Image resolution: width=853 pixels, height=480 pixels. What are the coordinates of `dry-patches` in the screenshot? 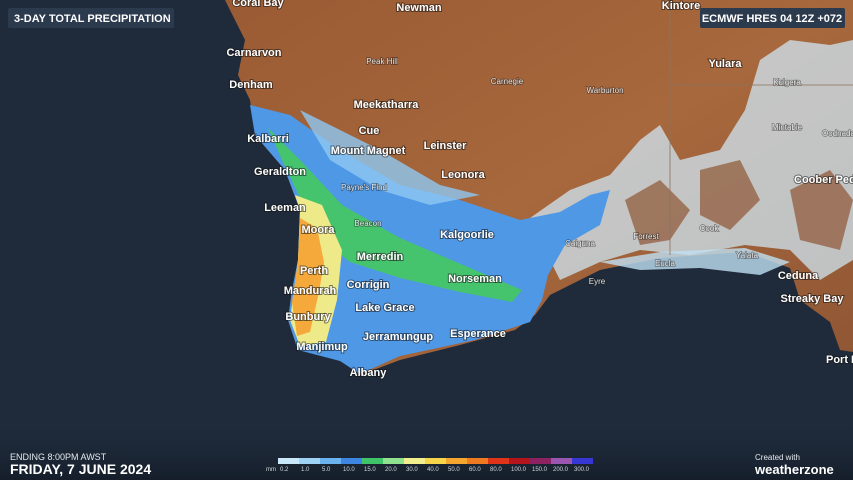 It's located at (739, 205).